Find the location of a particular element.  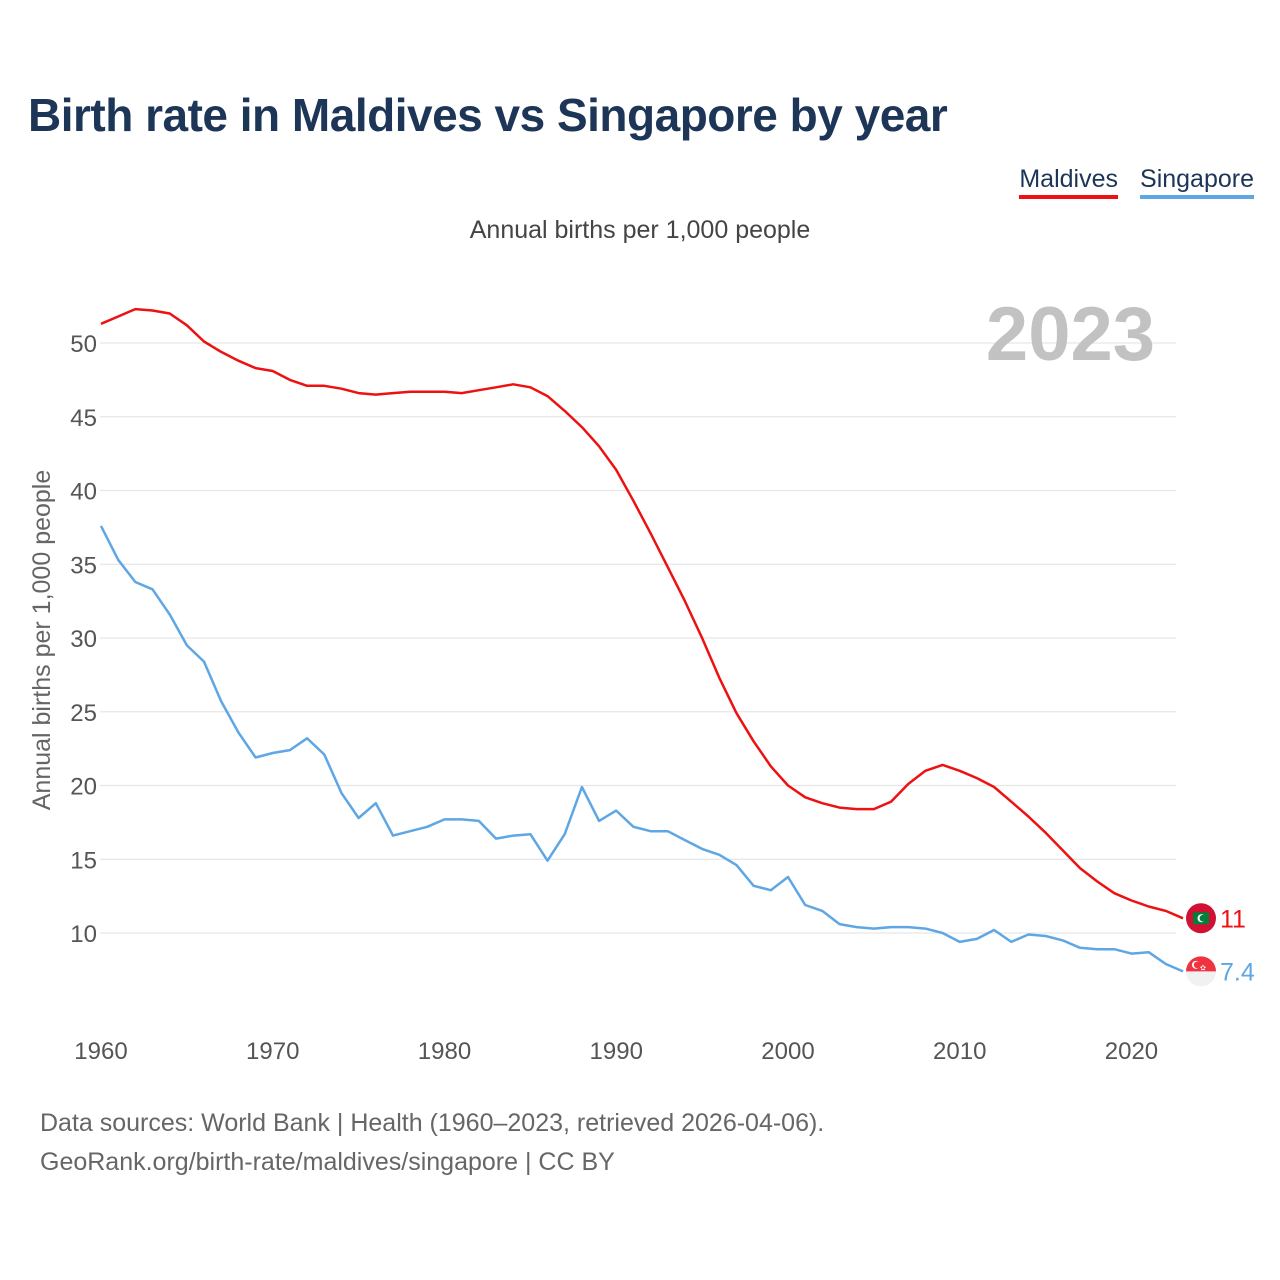

flag-icon-maldives is located at coordinates (1201, 918).